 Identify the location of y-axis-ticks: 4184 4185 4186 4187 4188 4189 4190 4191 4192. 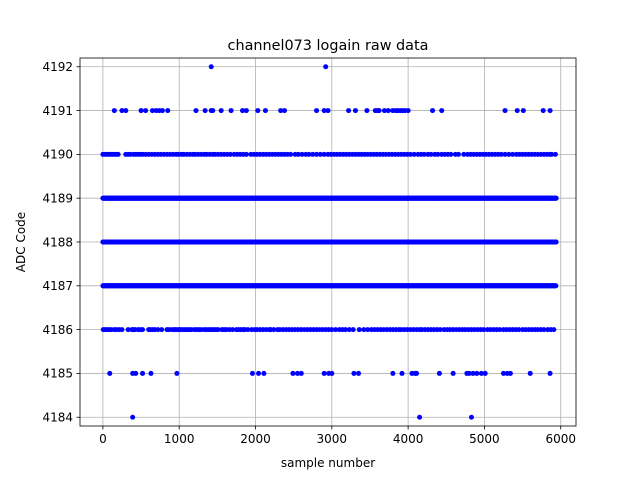
(61, 242).